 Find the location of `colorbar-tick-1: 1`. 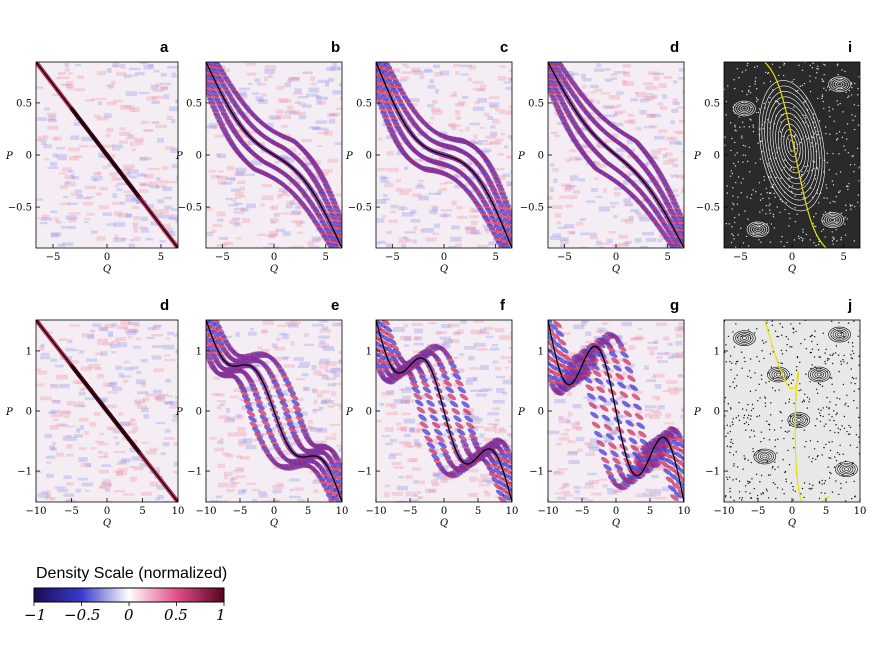

colorbar-tick-1: 1 is located at coordinates (221, 615).